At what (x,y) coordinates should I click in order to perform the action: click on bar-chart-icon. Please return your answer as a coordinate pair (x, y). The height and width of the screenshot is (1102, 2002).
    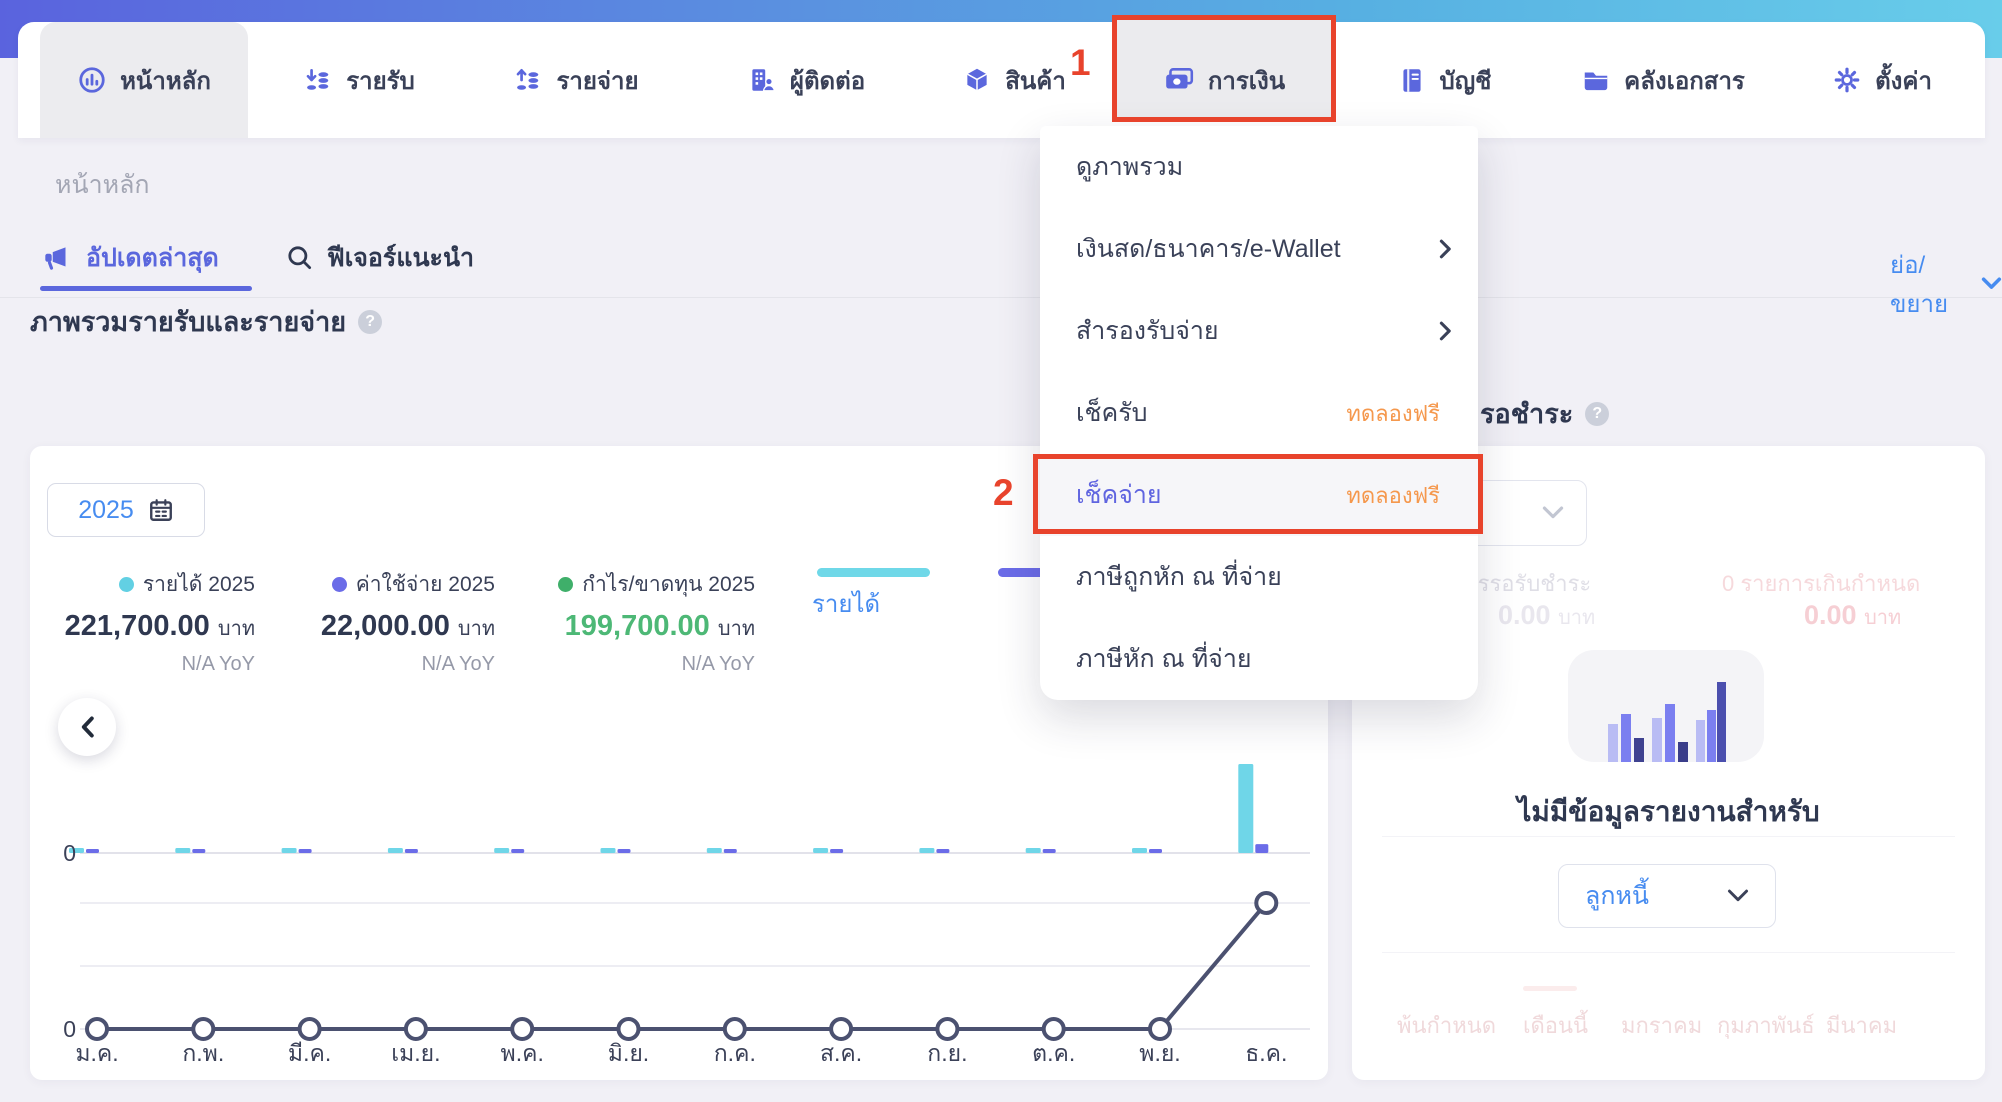
    Looking at the image, I should click on (1667, 722).